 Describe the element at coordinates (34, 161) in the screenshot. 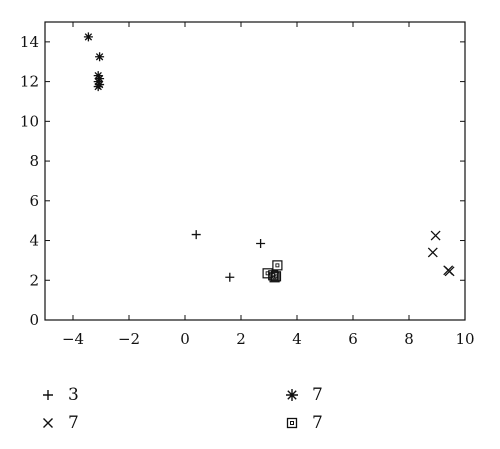

I see `y-tick-label: 8` at that location.